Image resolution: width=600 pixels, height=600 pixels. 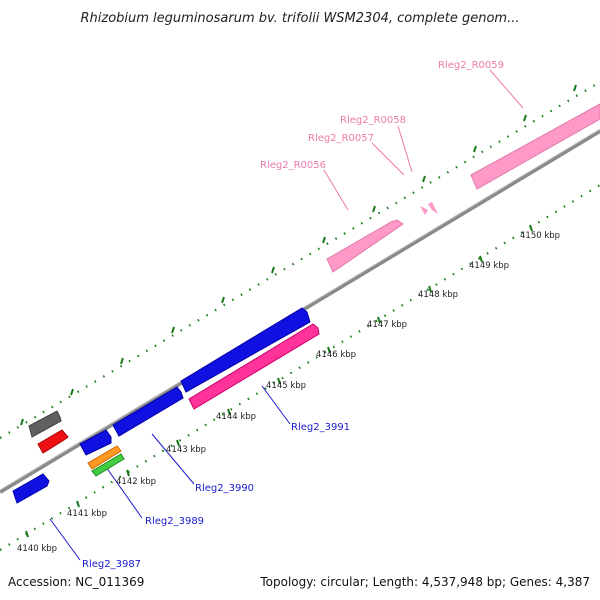 I want to click on tick-label: 4141 kbp, so click(x=87, y=514).